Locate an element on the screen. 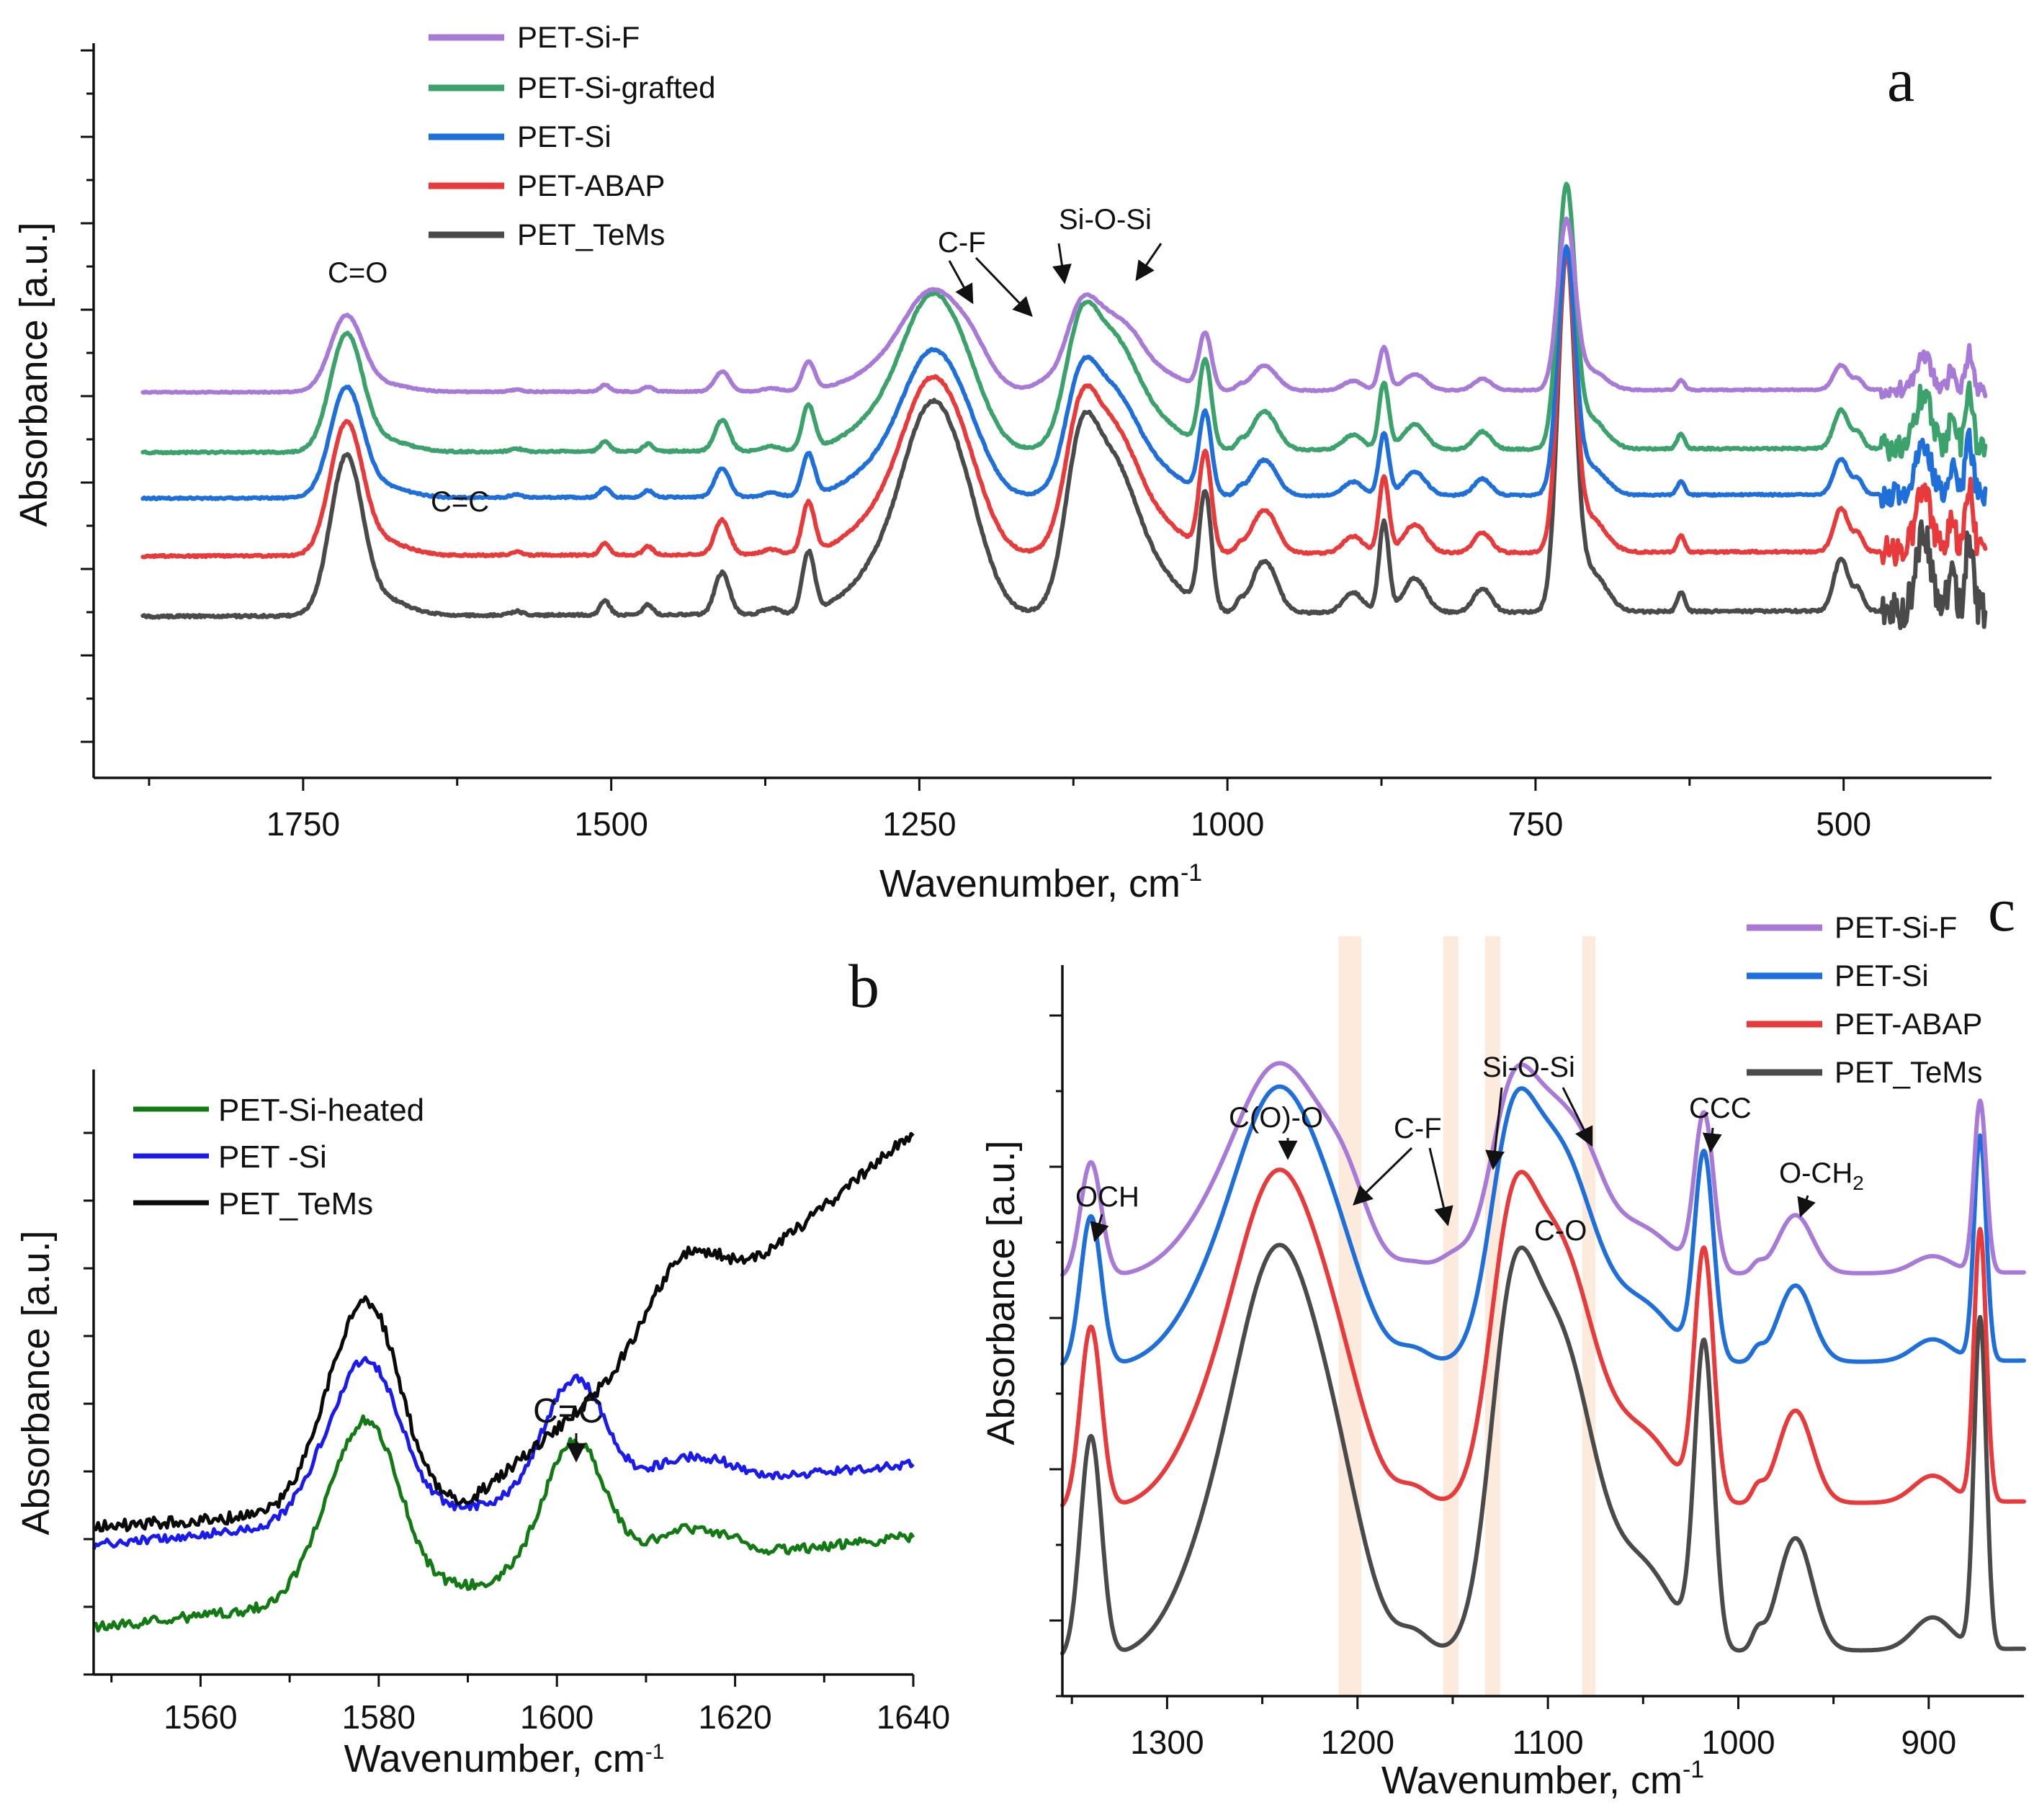 This screenshot has height=1820, width=2034. series-c-pet-si-f is located at coordinates (1543, 1169).